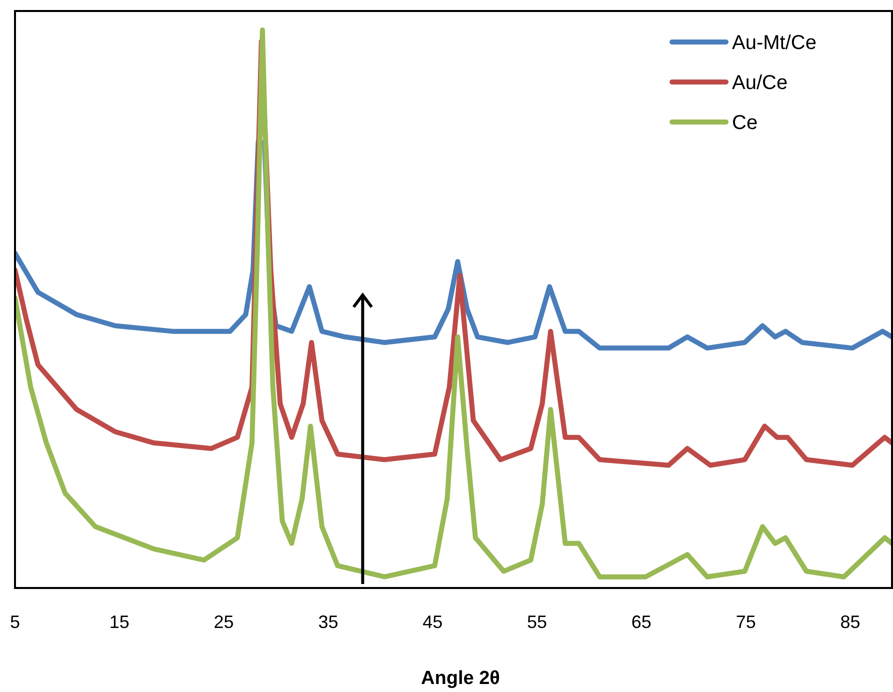  Describe the element at coordinates (119, 622) in the screenshot. I see `x-tick-label: 15` at that location.